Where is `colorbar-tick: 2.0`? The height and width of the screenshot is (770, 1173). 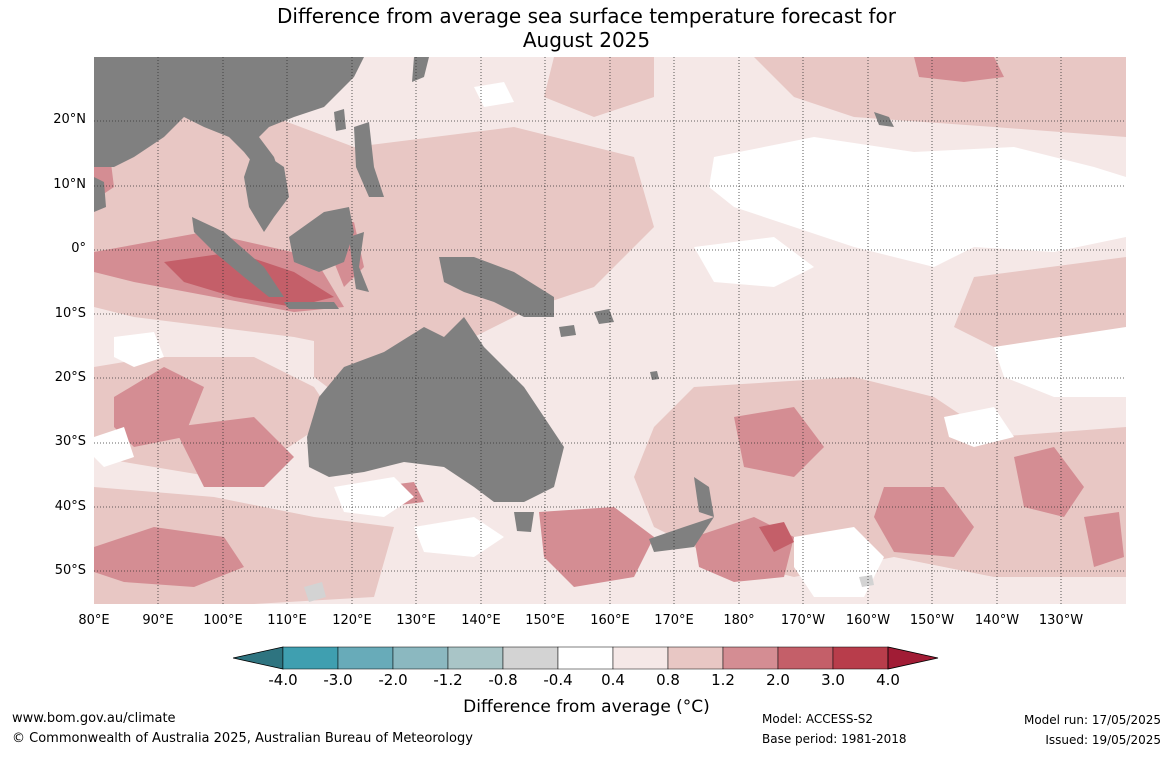
colorbar-tick: 2.0 is located at coordinates (778, 680).